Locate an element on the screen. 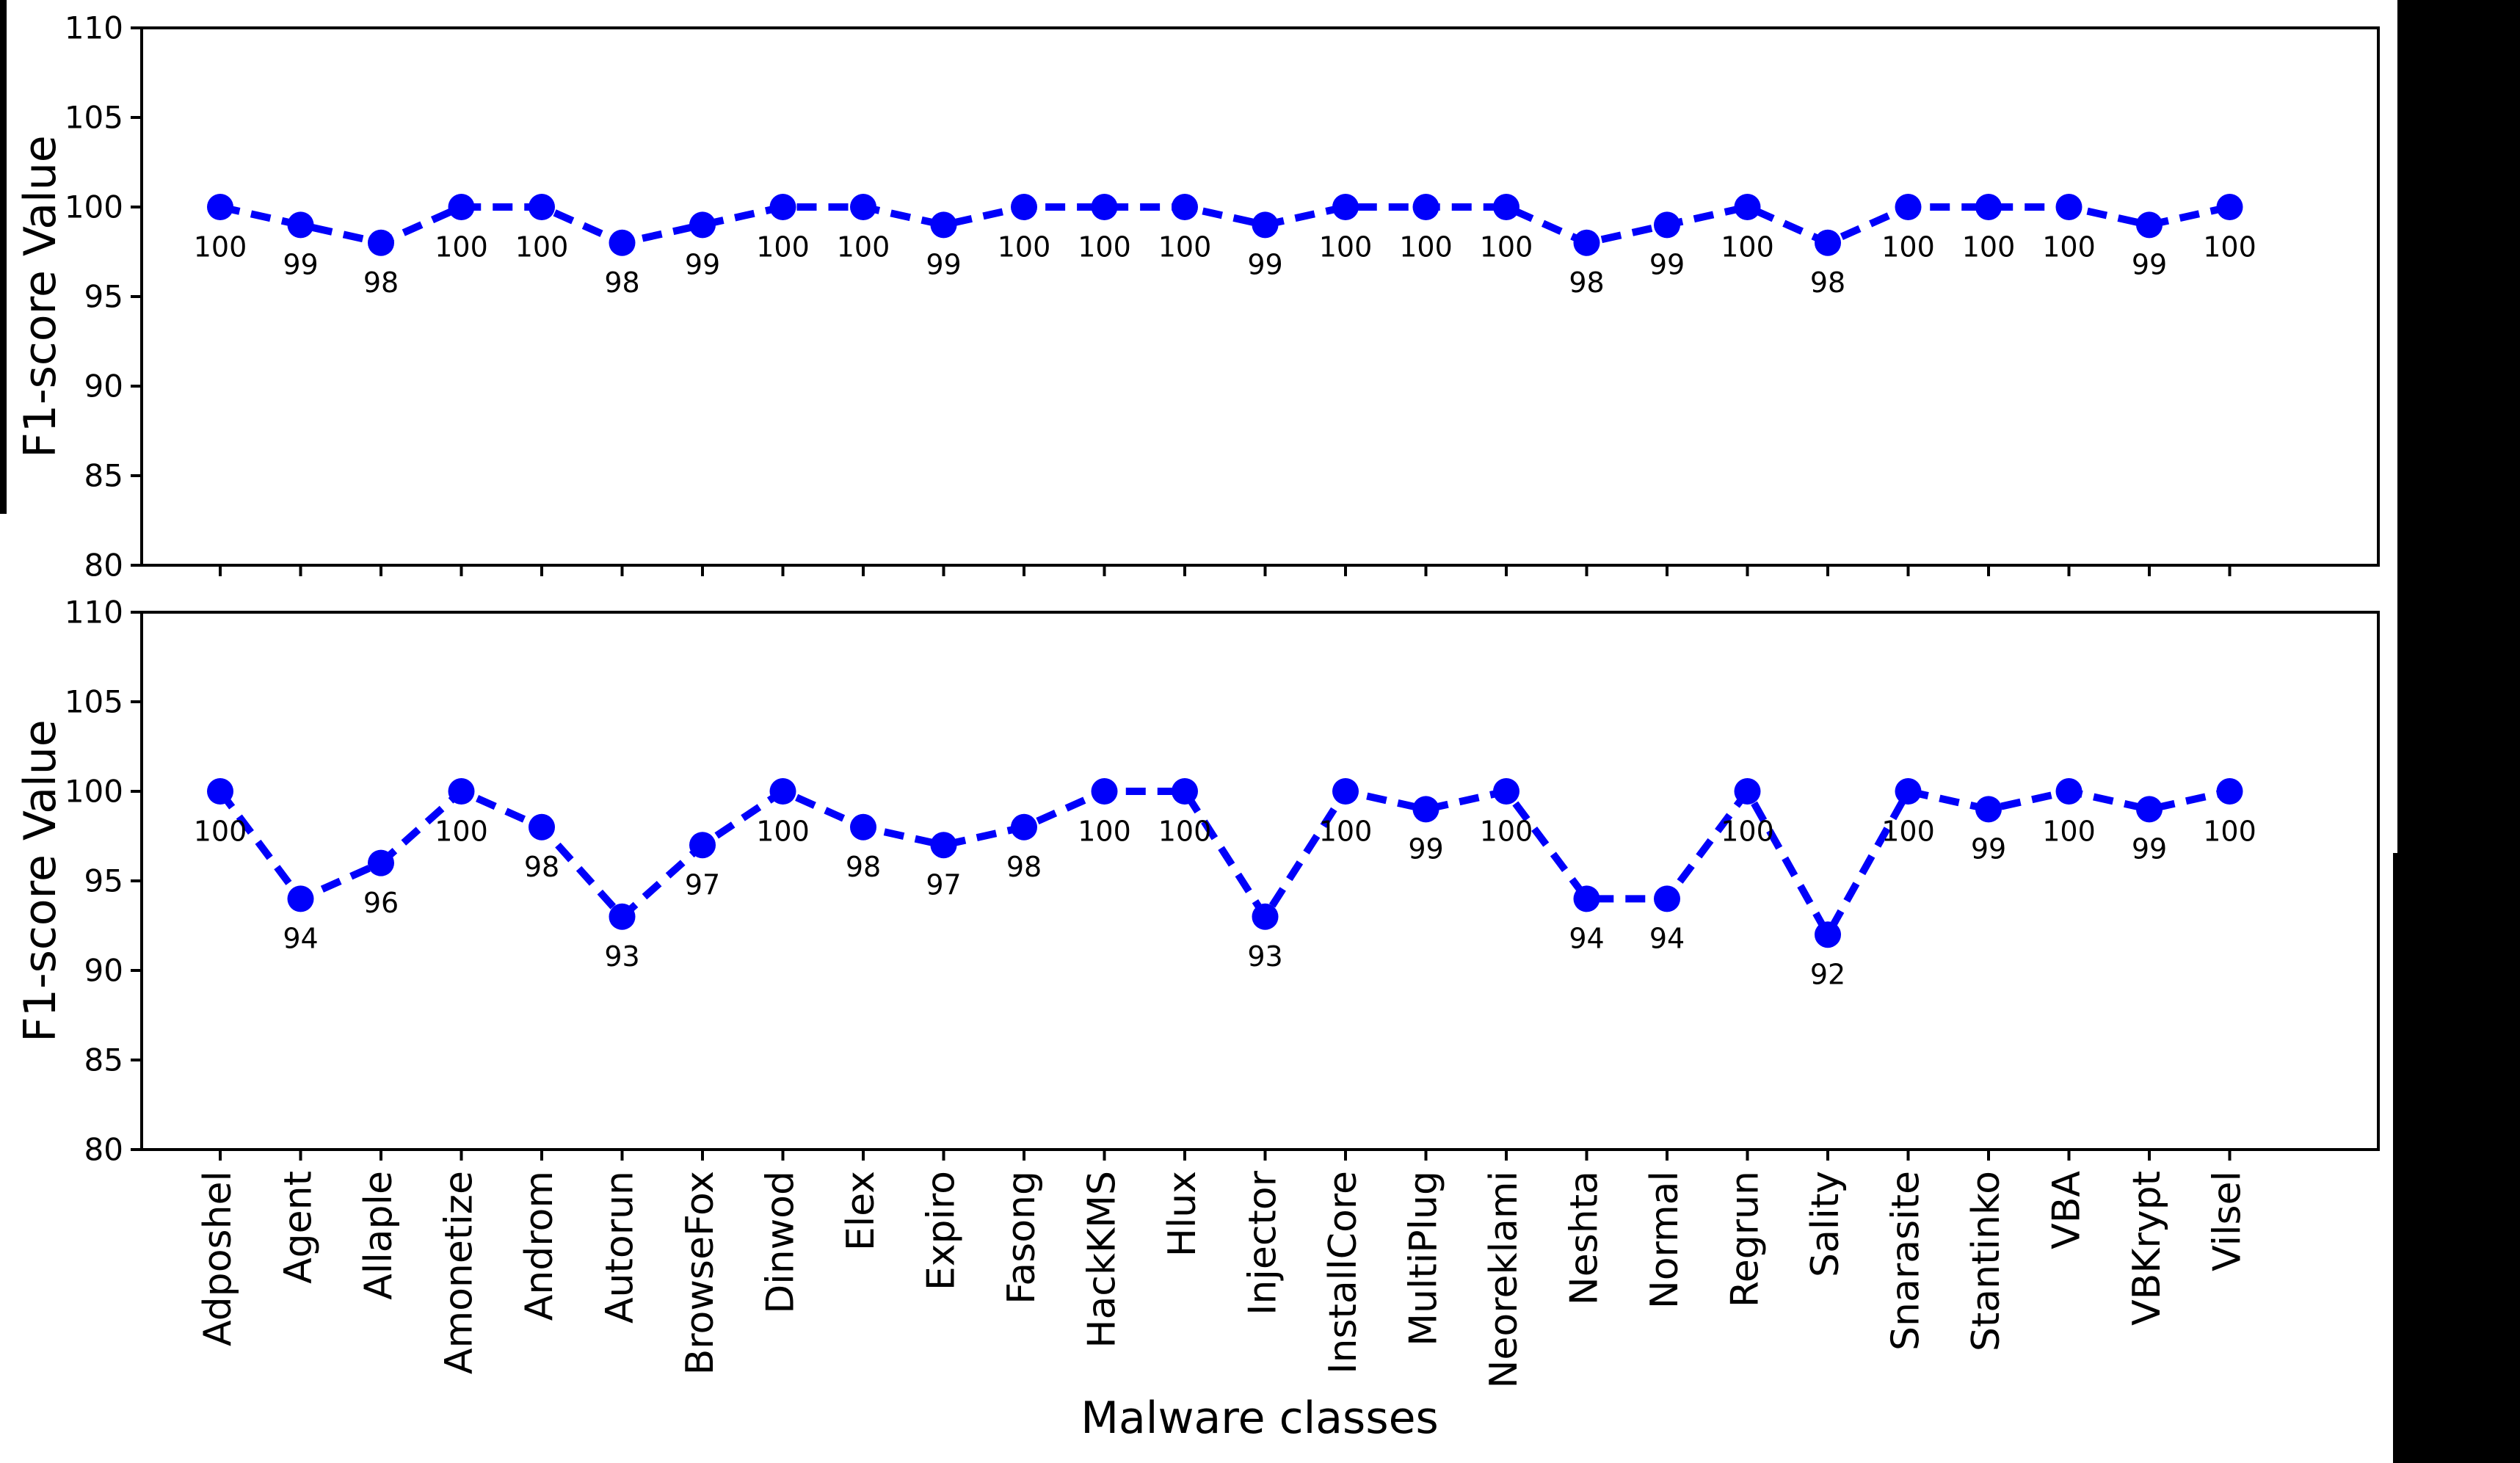  x-tick-label: VBA is located at coordinates (2067, 1210).